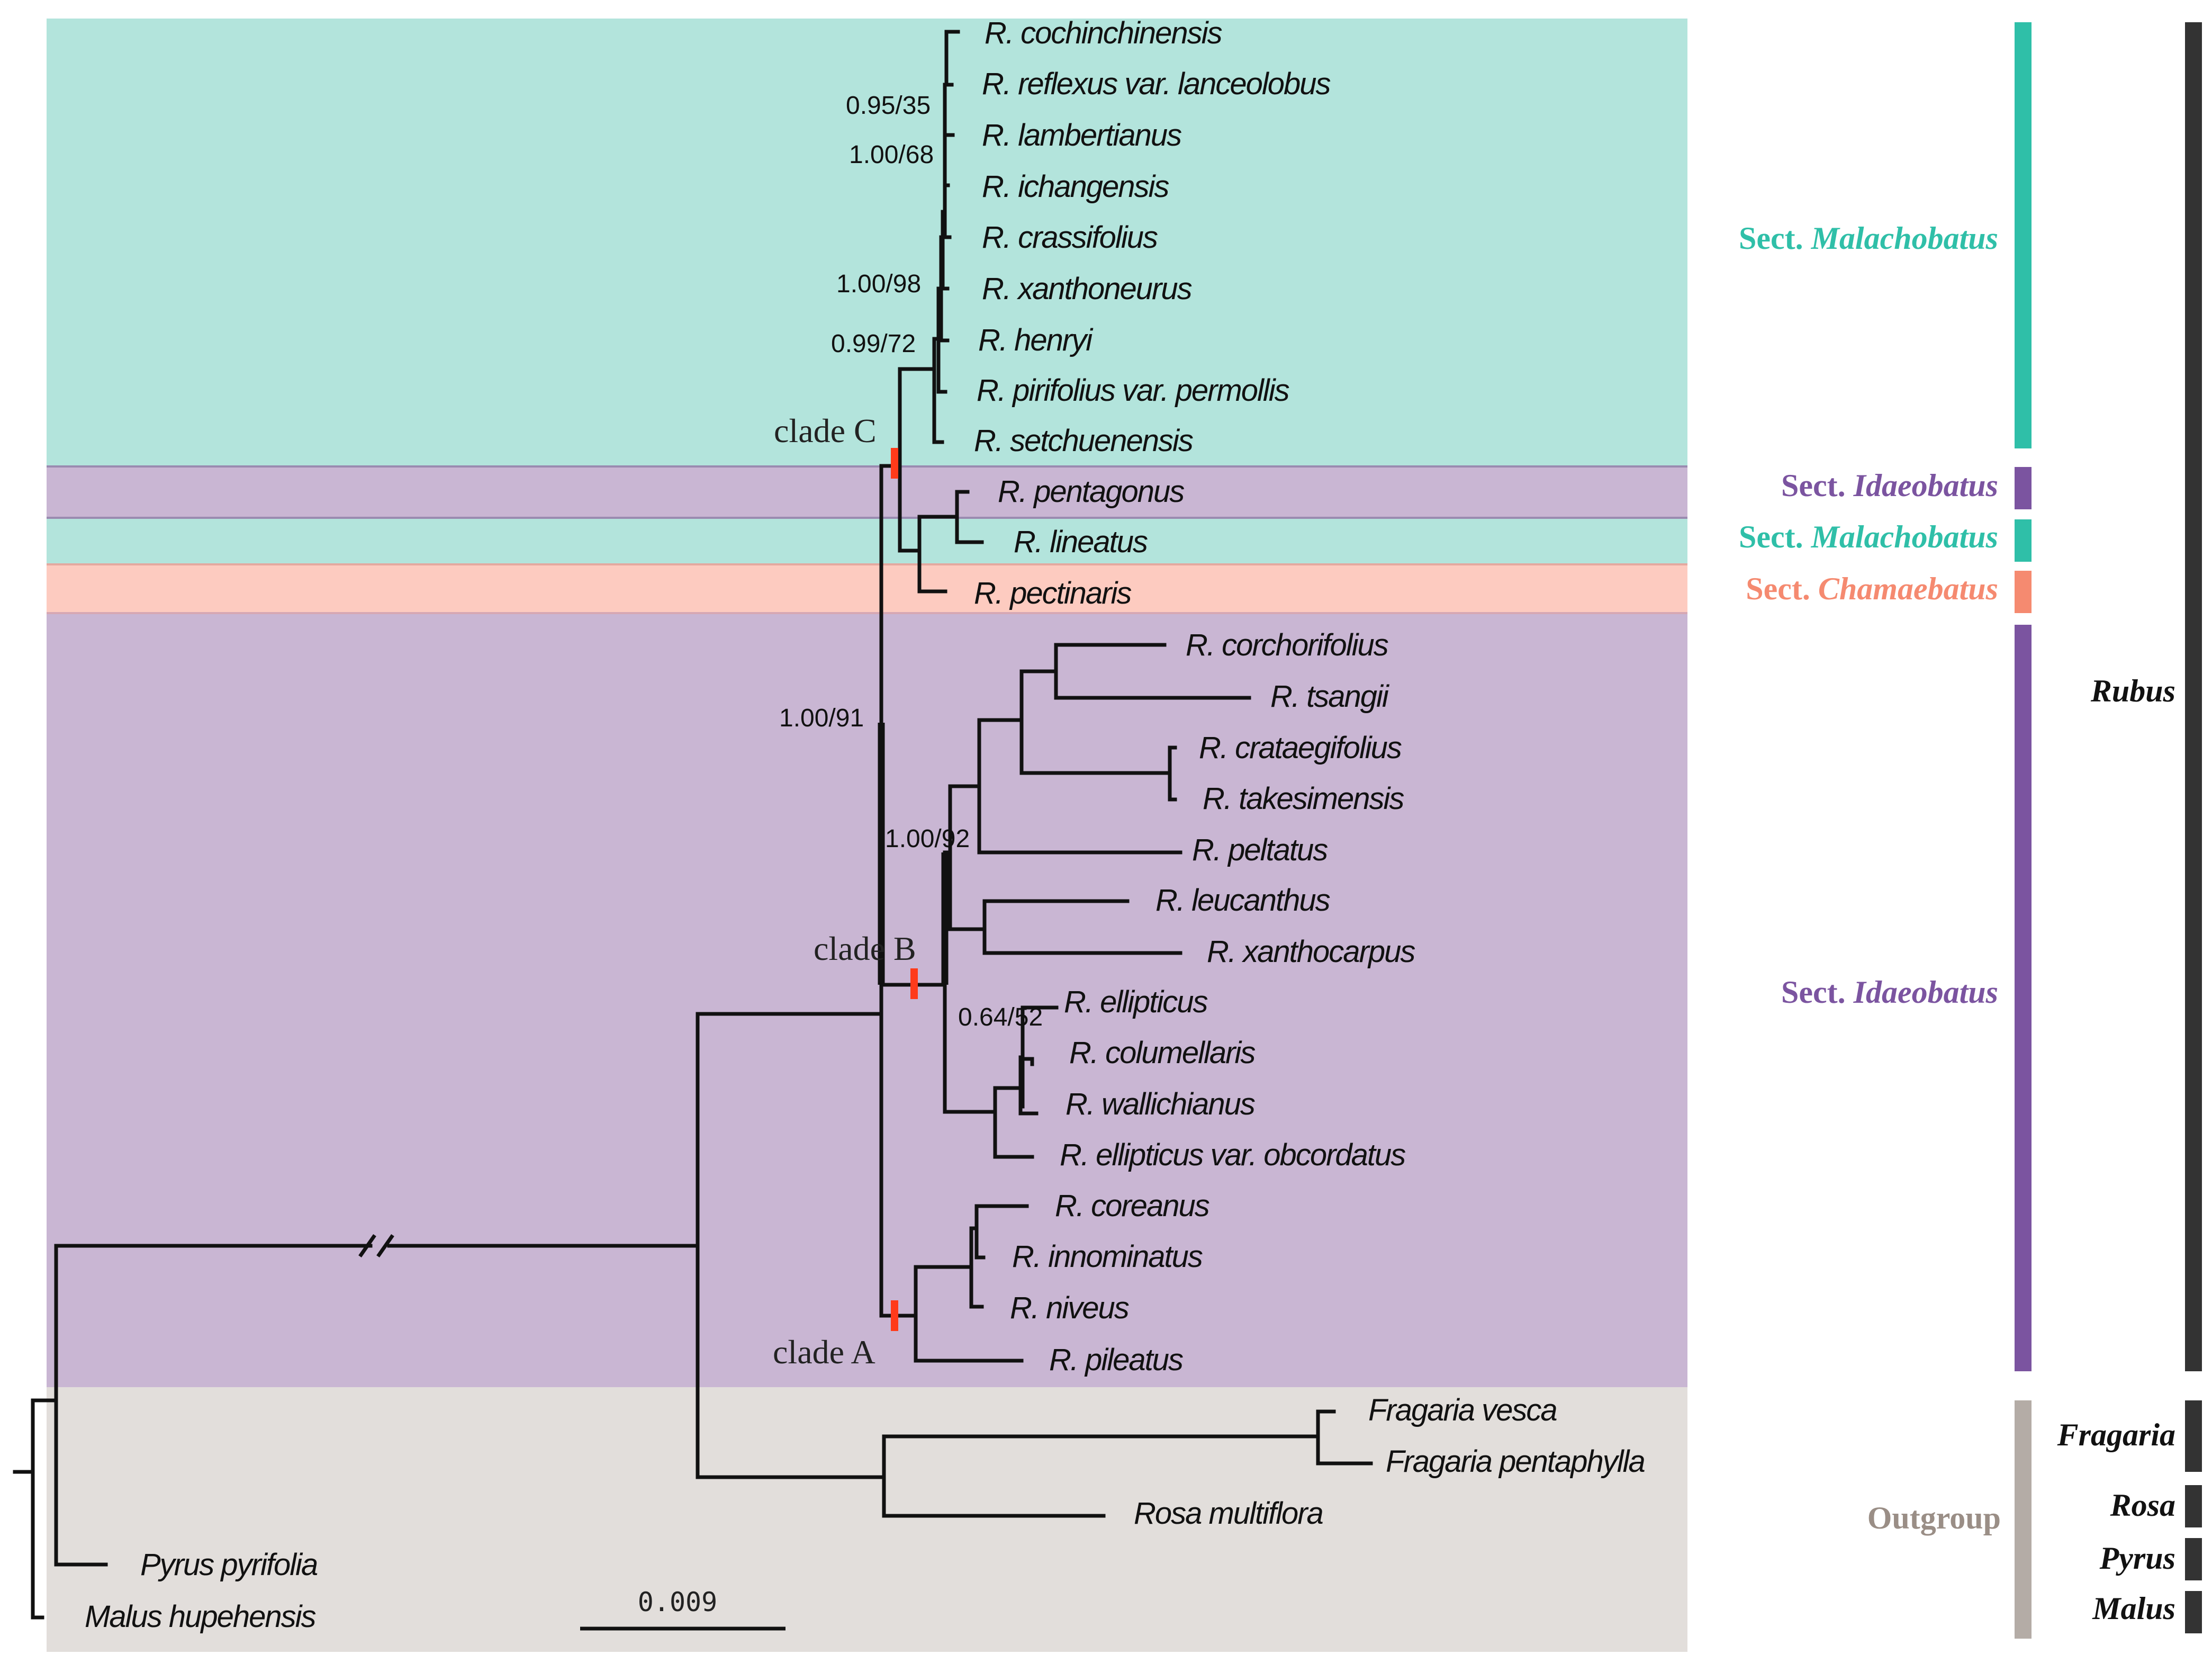 The image size is (2212, 1672). Describe the element at coordinates (1162, 1053) in the screenshot. I see `taxon-label: R. columellaris` at that location.